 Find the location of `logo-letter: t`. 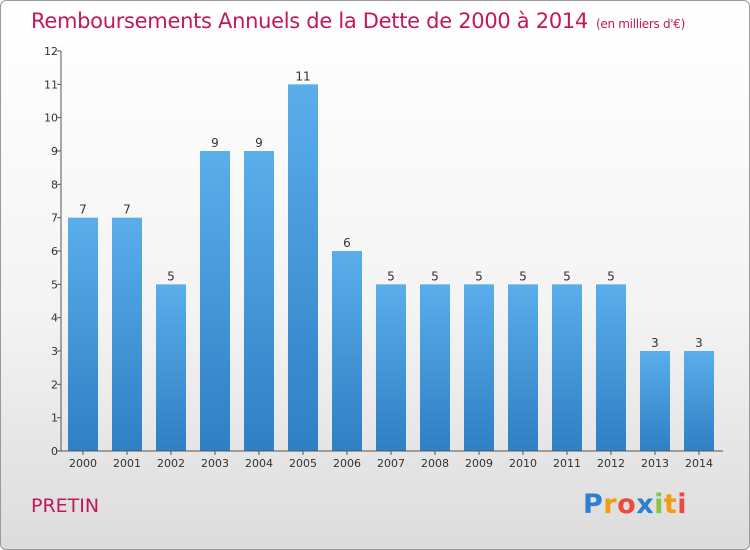

logo-letter: t is located at coordinates (670, 504).